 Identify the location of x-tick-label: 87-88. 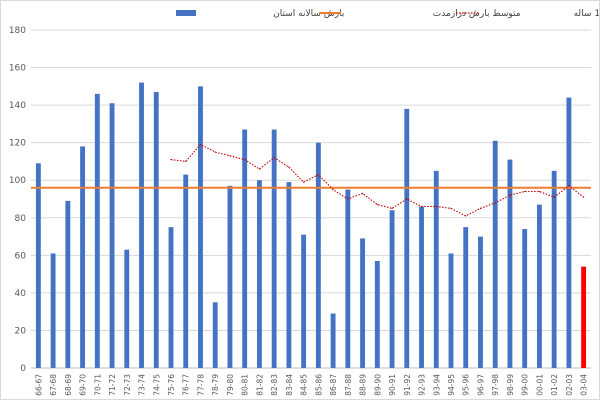
(348, 385).